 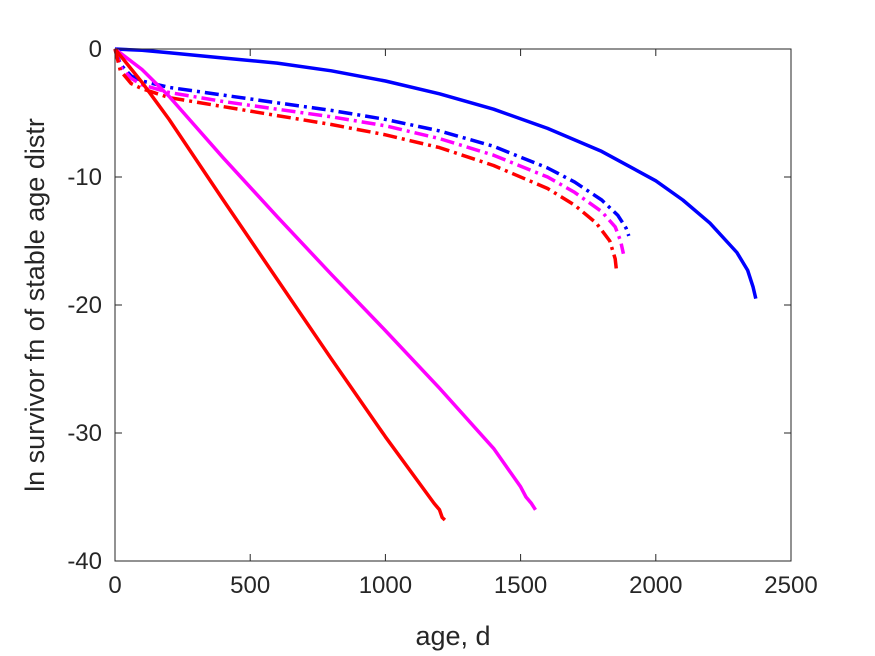 What do you see at coordinates (114, 585) in the screenshot?
I see `x-tick-label: 0` at bounding box center [114, 585].